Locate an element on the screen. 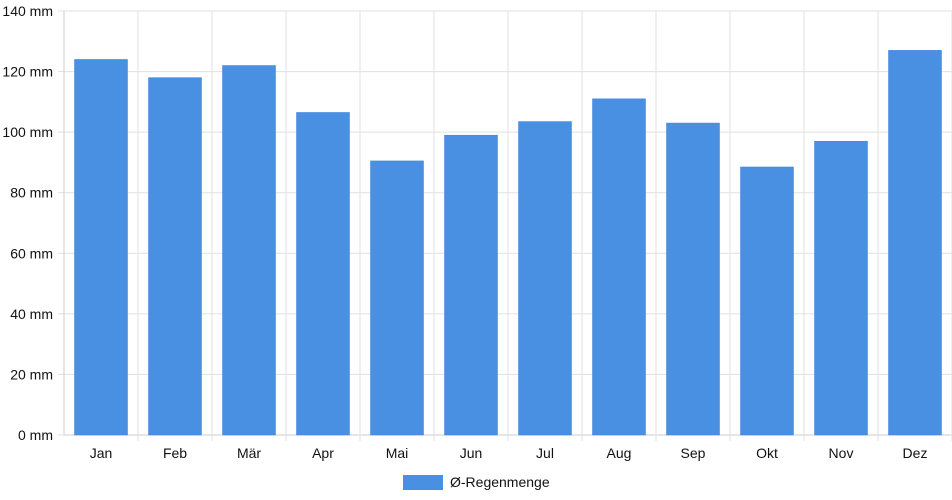  y-tick-label: 100 mm is located at coordinates (27, 132).